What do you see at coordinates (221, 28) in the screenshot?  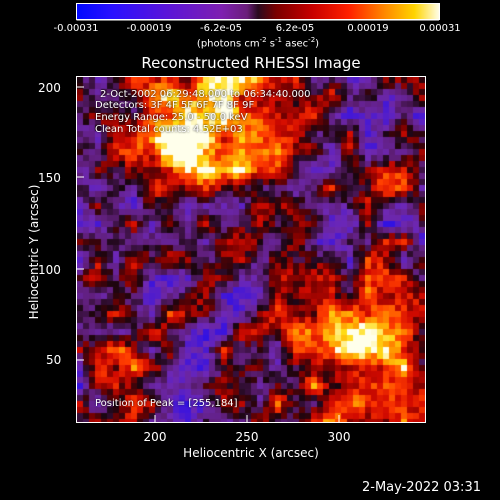 I see `colorbar-tick: -6.2e-05` at bounding box center [221, 28].